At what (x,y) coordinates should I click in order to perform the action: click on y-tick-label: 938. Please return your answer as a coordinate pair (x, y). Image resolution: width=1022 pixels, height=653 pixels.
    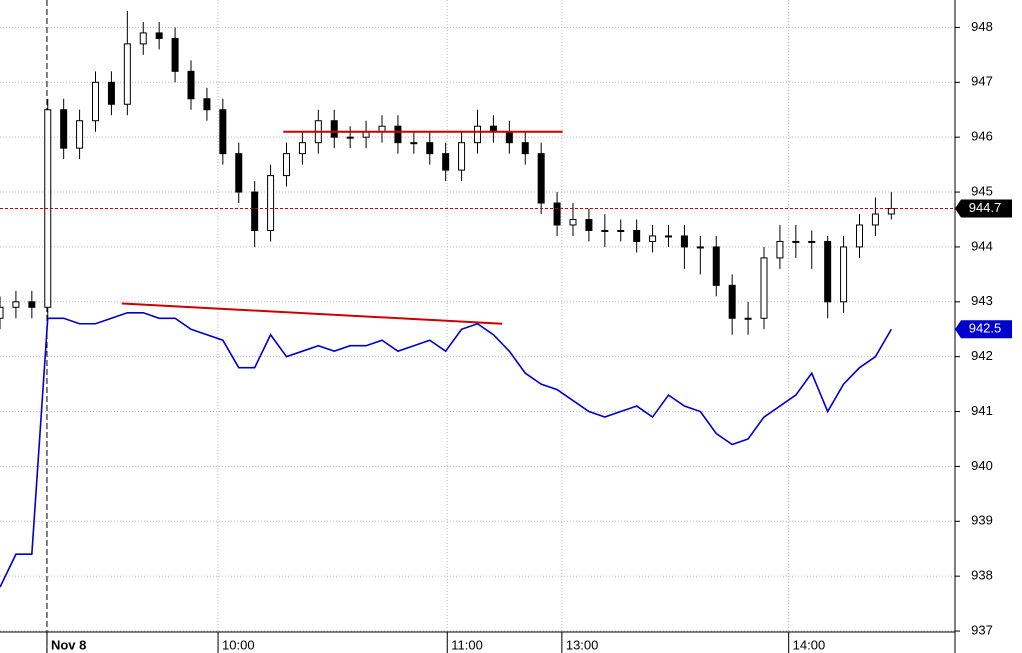
    Looking at the image, I should click on (982, 575).